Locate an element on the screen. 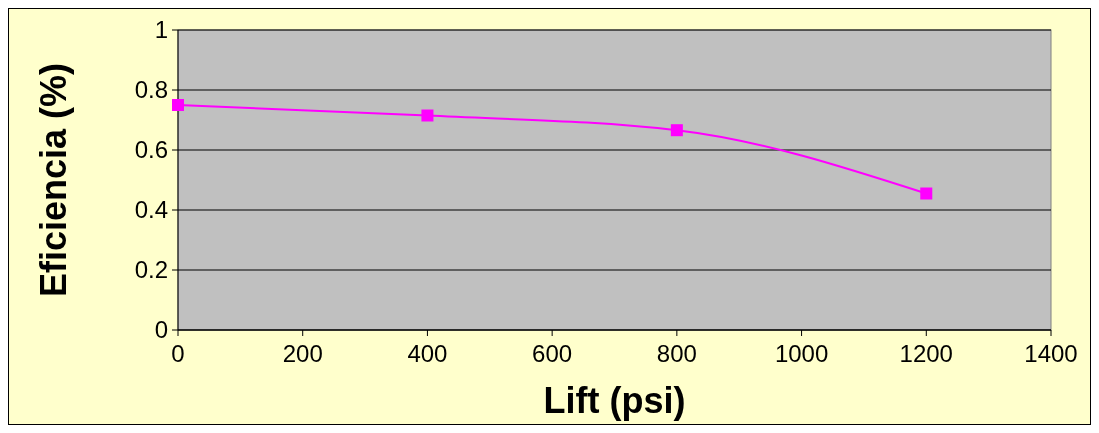  x-tick-label: 400 is located at coordinates (427, 353).